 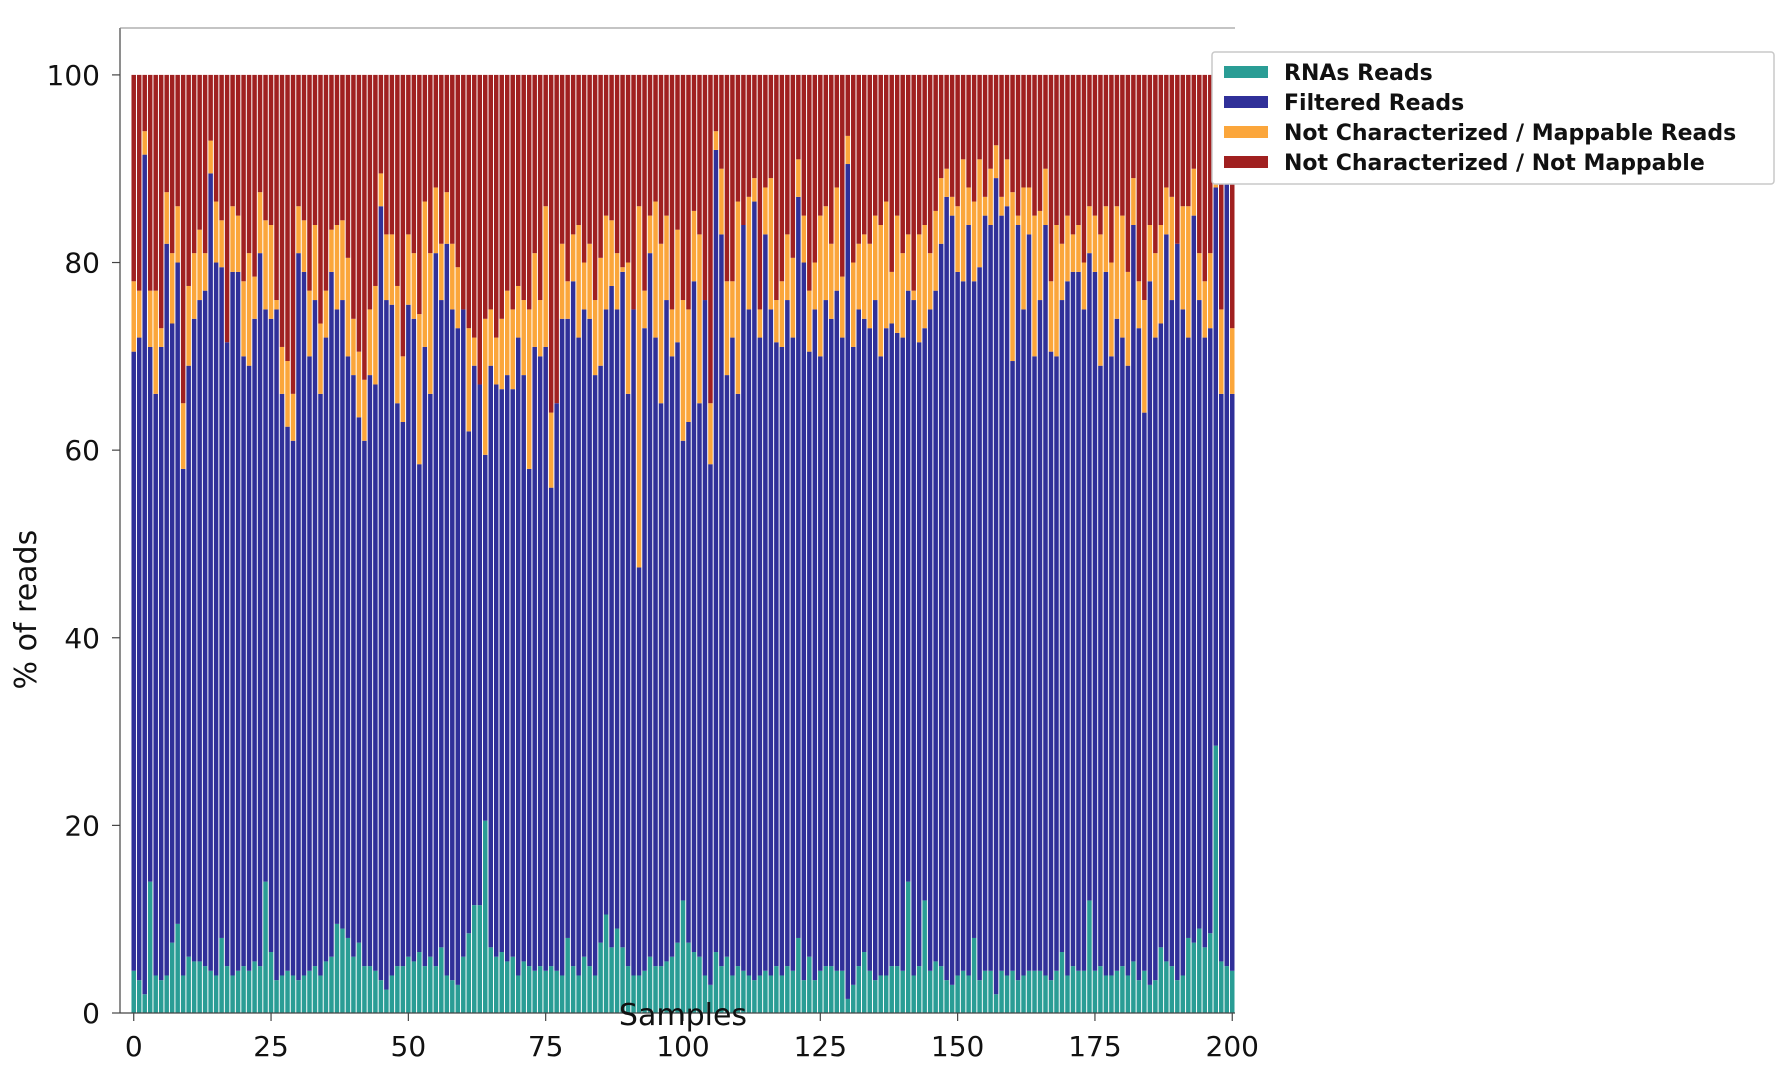 What do you see at coordinates (82, 263) in the screenshot?
I see `y-tick-label: 80` at bounding box center [82, 263].